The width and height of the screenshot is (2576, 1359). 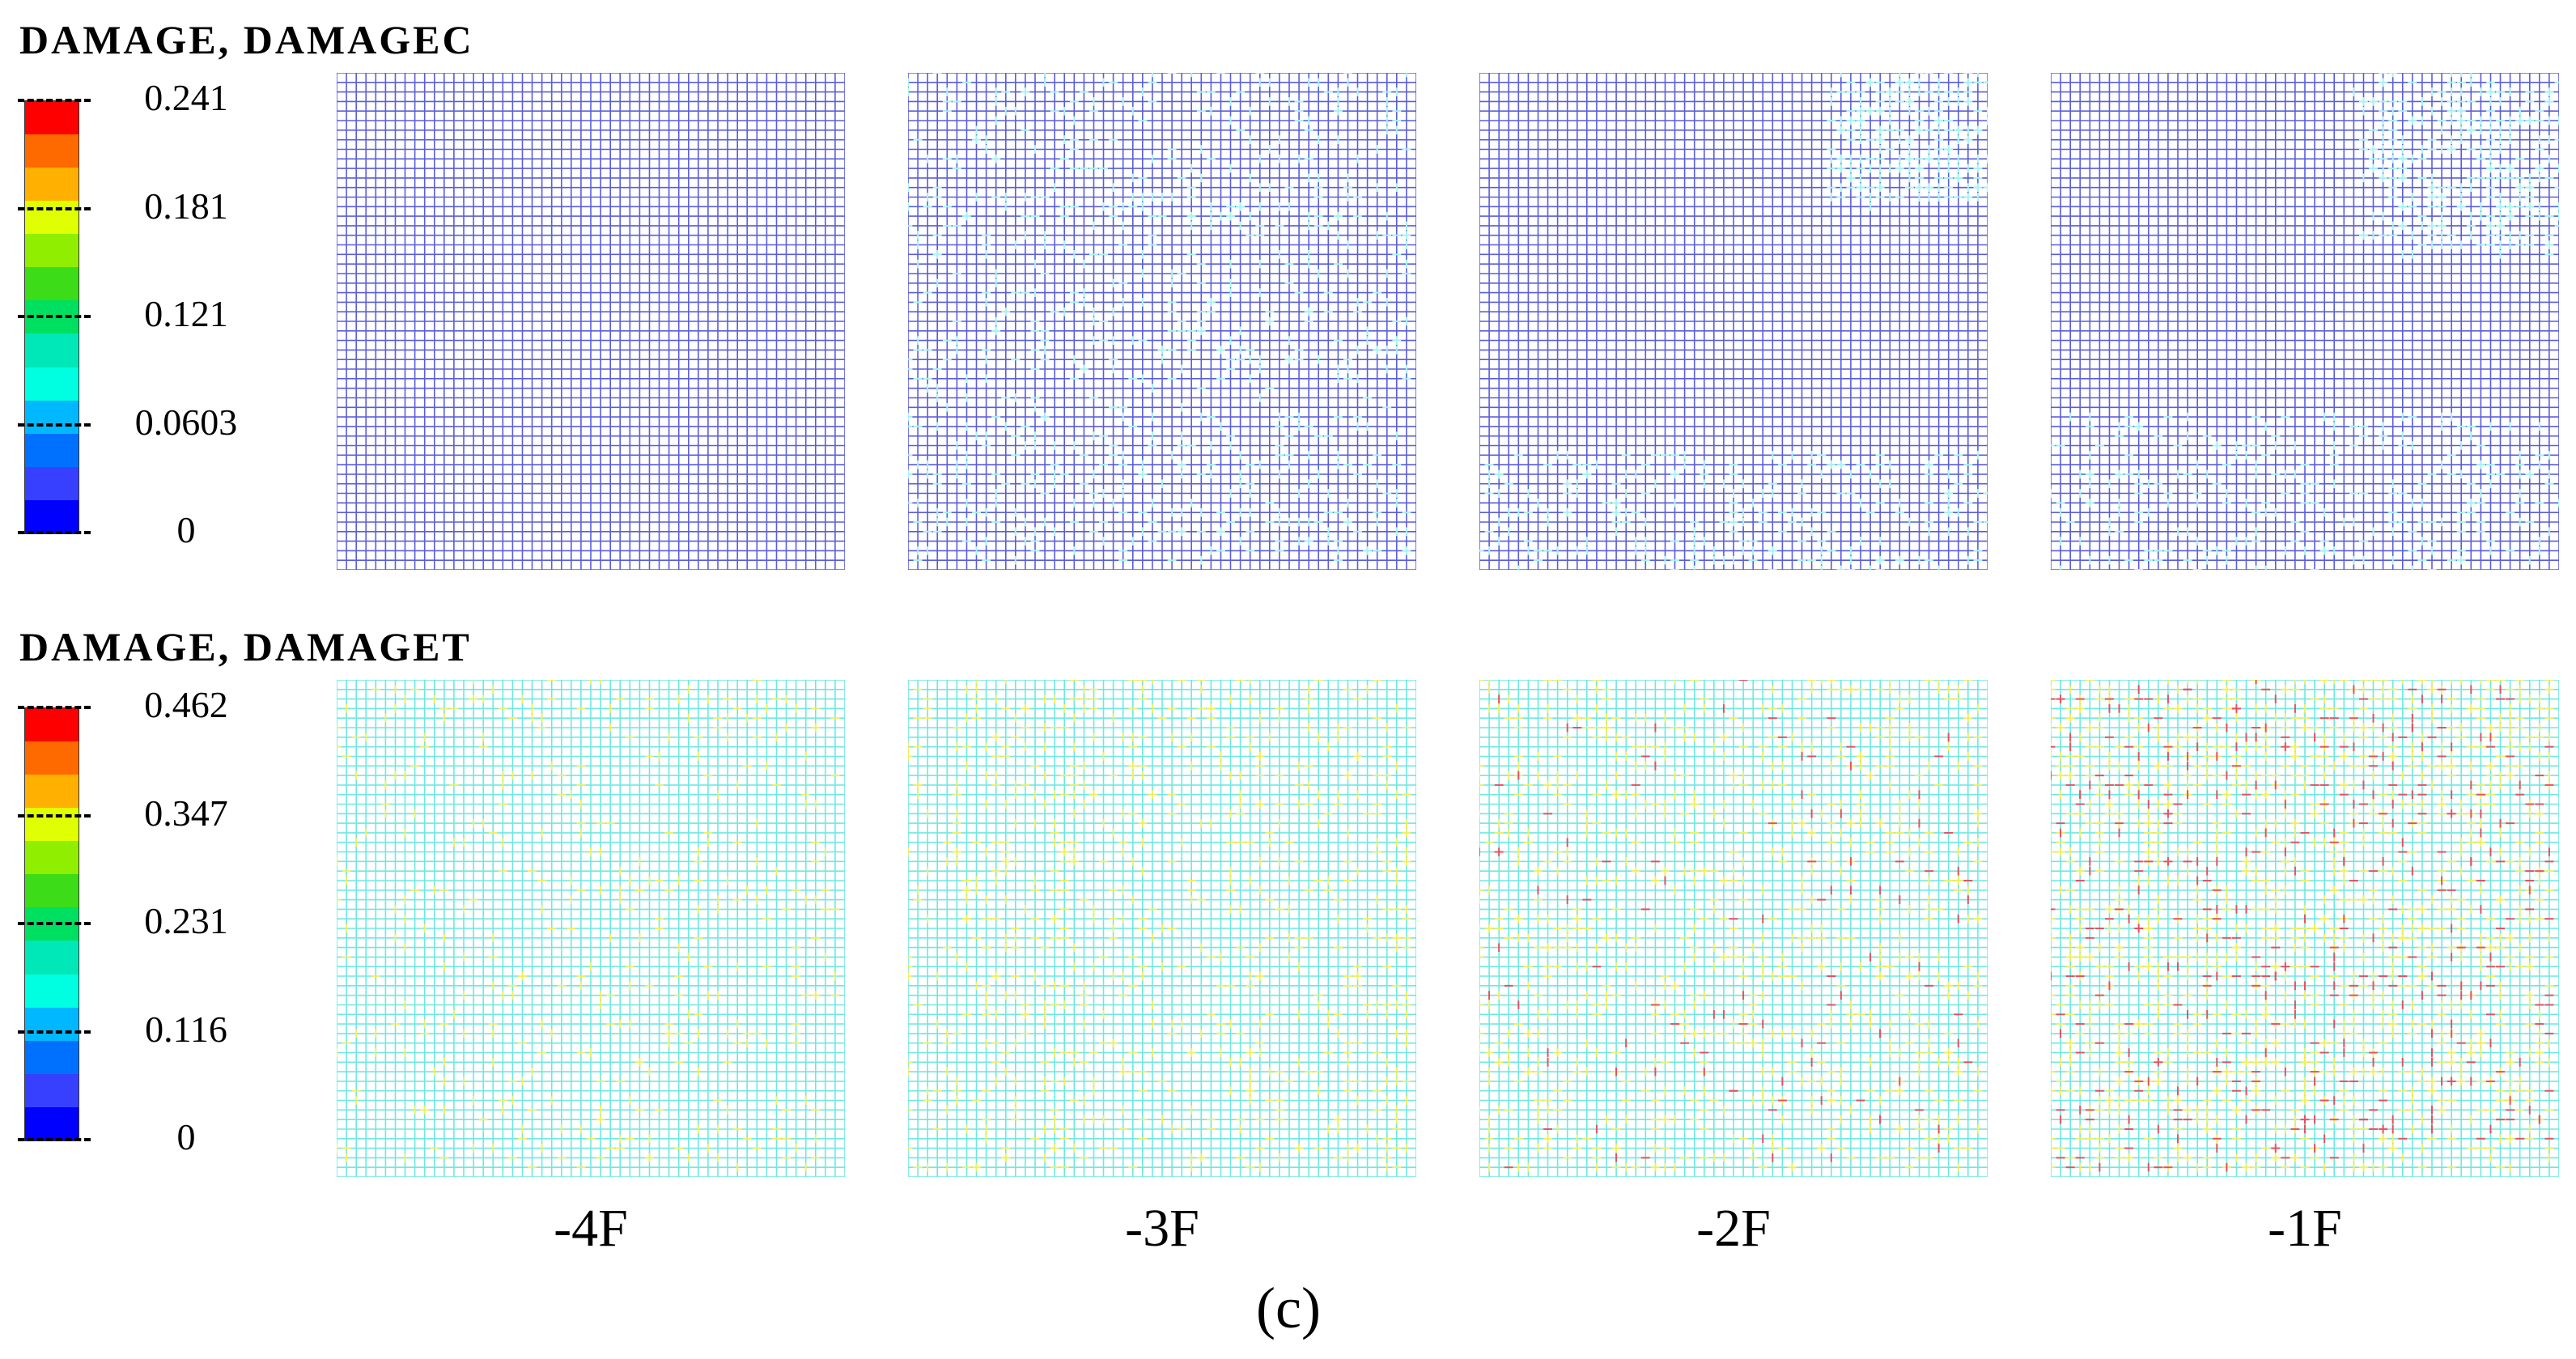 I want to click on top-color-legend, so click(x=51, y=317).